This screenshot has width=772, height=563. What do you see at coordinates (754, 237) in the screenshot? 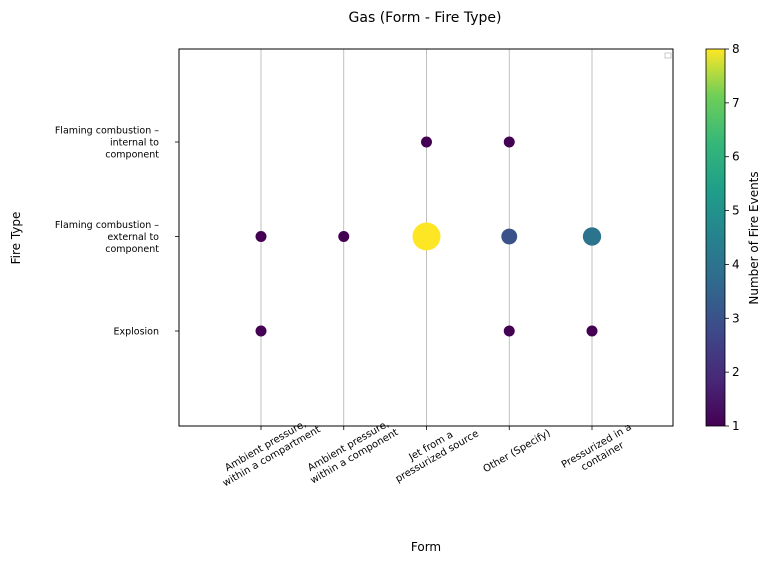
I see `colorbar-label: Number of Fire Events` at bounding box center [754, 237].